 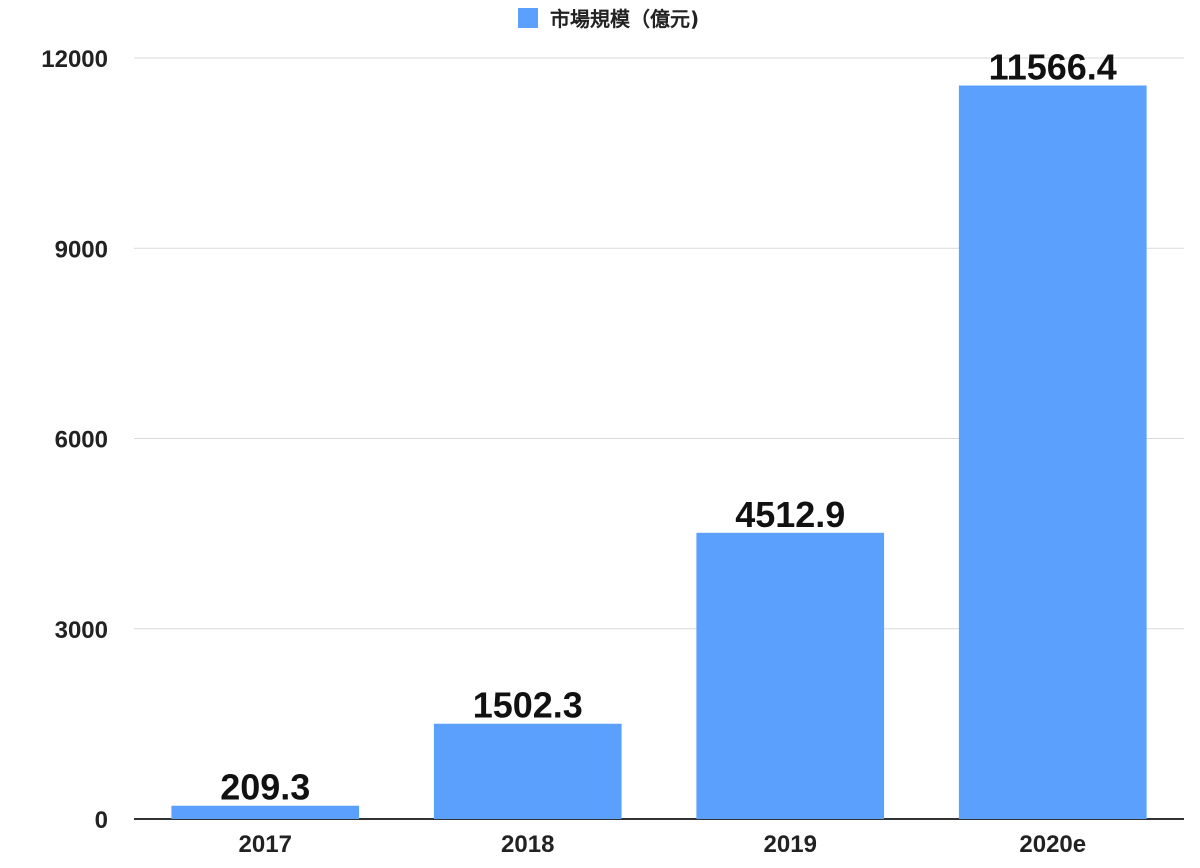 I want to click on data-label: 1502.3, so click(x=528, y=705).